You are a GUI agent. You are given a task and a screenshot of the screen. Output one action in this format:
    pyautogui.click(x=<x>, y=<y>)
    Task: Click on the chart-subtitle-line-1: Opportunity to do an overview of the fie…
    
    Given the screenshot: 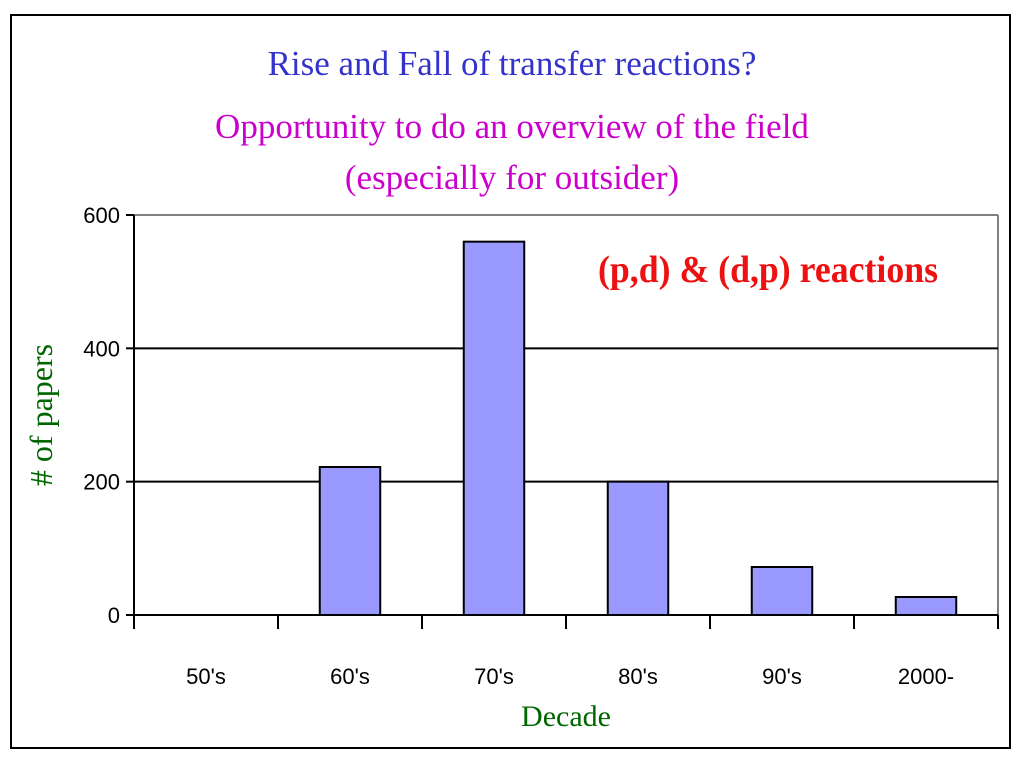 What is the action you would take?
    pyautogui.click(x=512, y=126)
    